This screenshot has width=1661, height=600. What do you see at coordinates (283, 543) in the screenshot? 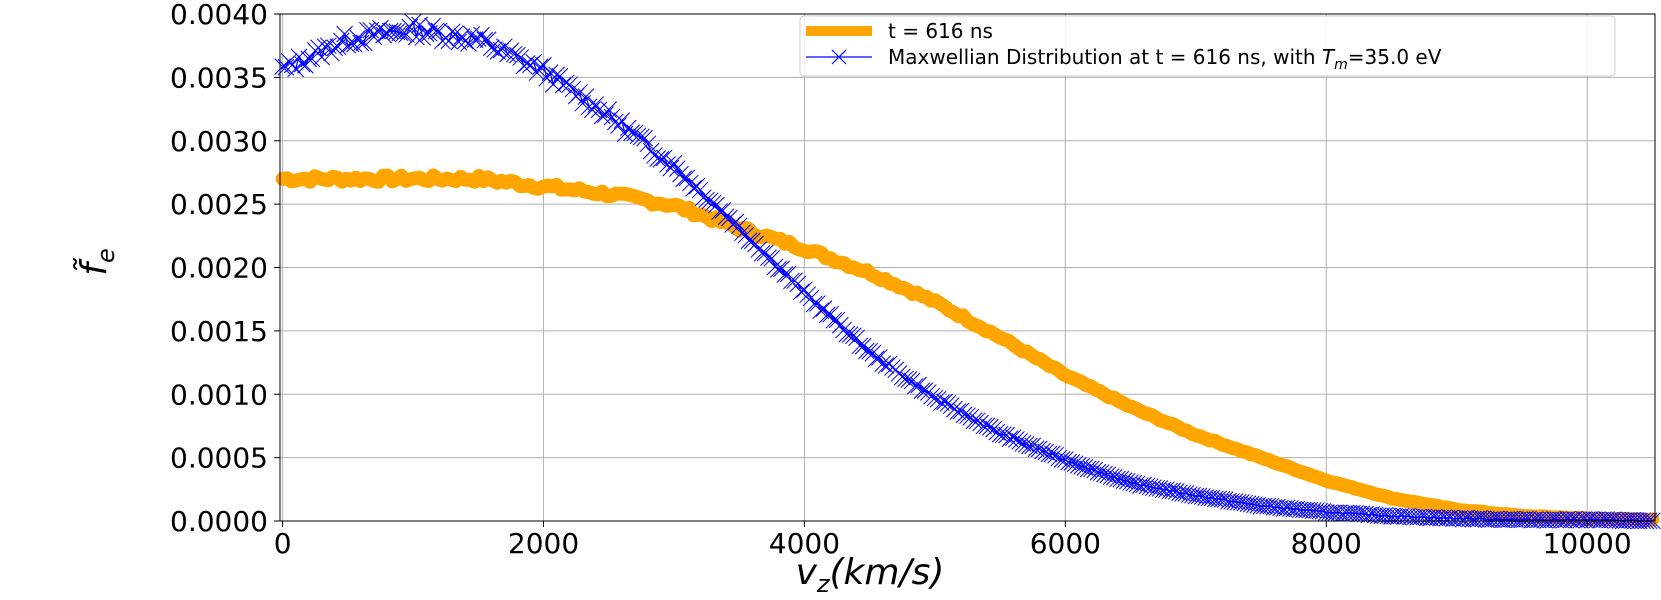
I see `x-tick-label: 0` at bounding box center [283, 543].